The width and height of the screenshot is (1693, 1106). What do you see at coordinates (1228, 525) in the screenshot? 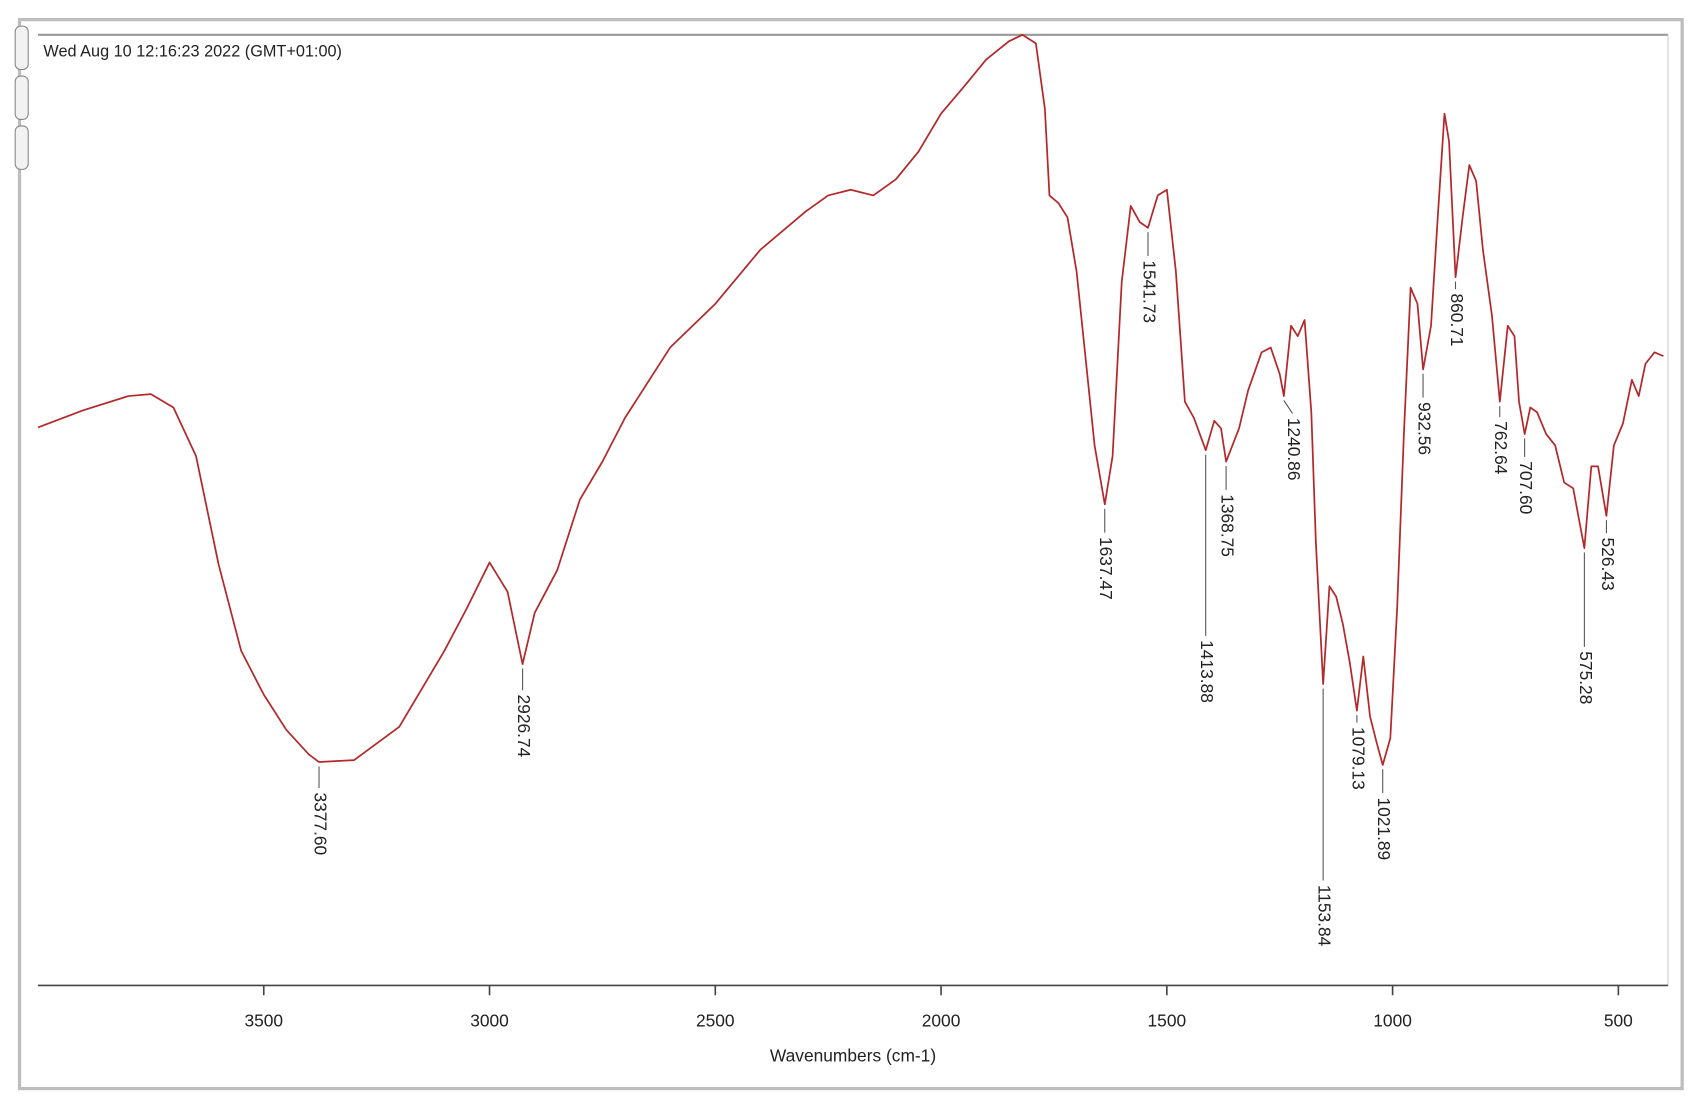
I see `peak-label: 1368.75` at bounding box center [1228, 525].